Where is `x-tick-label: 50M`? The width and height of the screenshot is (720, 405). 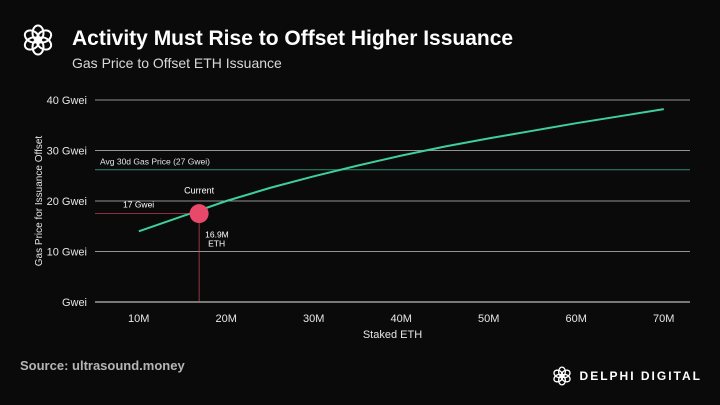
x-tick-label: 50M is located at coordinates (488, 319).